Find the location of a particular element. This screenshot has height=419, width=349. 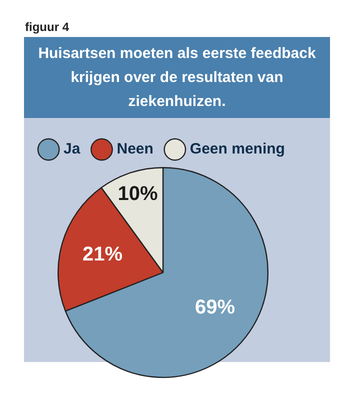

data-label: 21% is located at coordinates (102, 254).